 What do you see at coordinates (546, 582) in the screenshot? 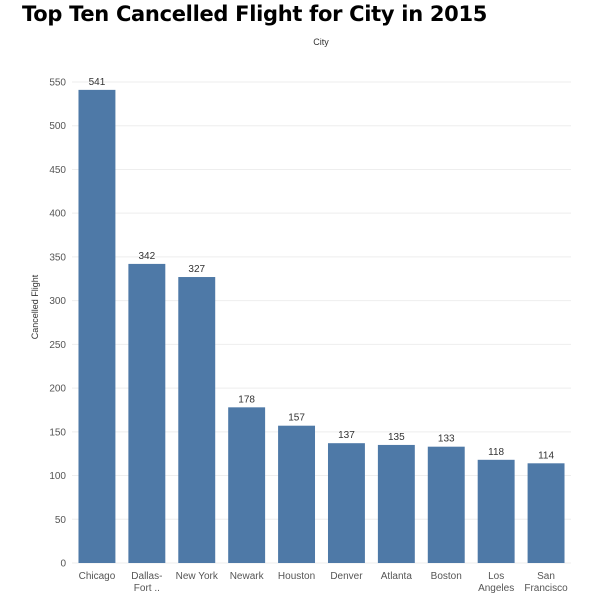
I see `x-category-label: San Francisco` at bounding box center [546, 582].